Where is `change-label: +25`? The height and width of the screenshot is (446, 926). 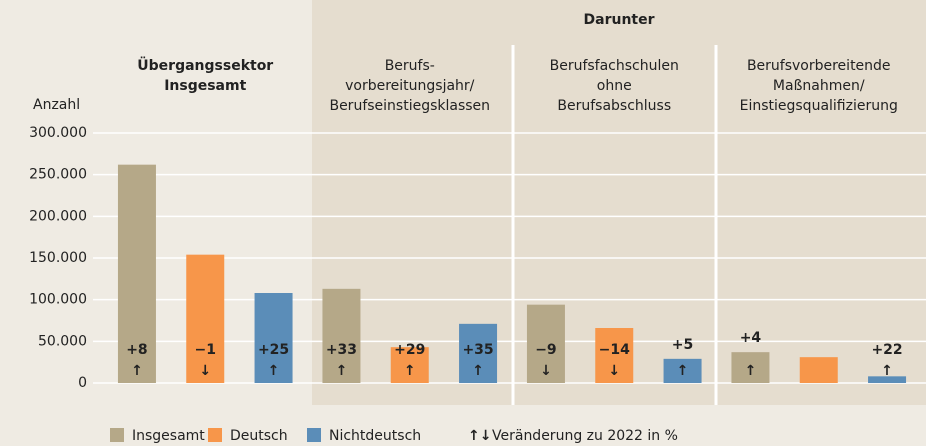
change-label: +25 is located at coordinates (273, 350).